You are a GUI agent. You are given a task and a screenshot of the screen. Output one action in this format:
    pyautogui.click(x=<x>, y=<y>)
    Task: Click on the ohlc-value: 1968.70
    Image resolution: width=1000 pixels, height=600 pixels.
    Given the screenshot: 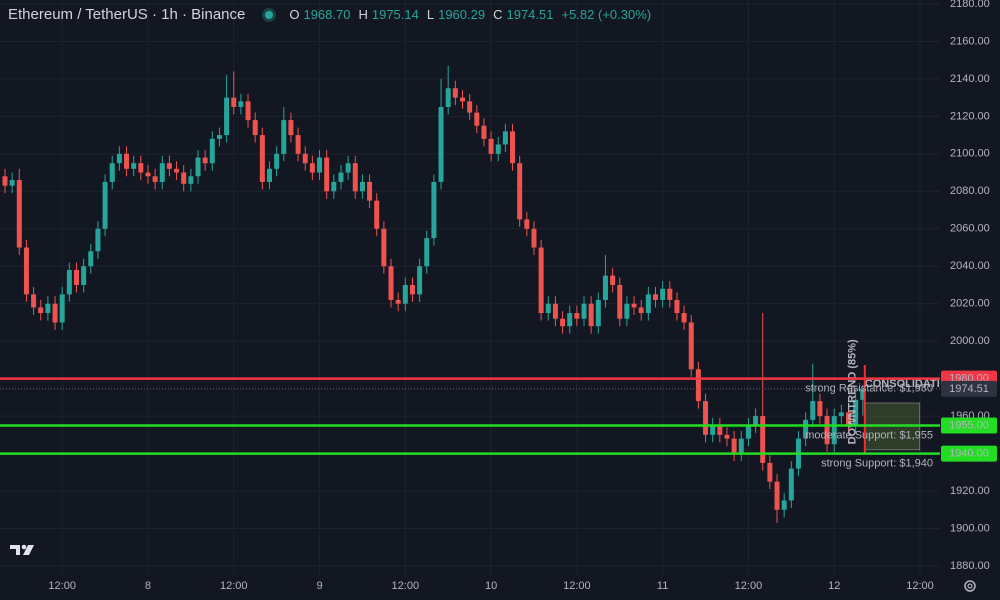 What is the action you would take?
    pyautogui.click(x=327, y=14)
    